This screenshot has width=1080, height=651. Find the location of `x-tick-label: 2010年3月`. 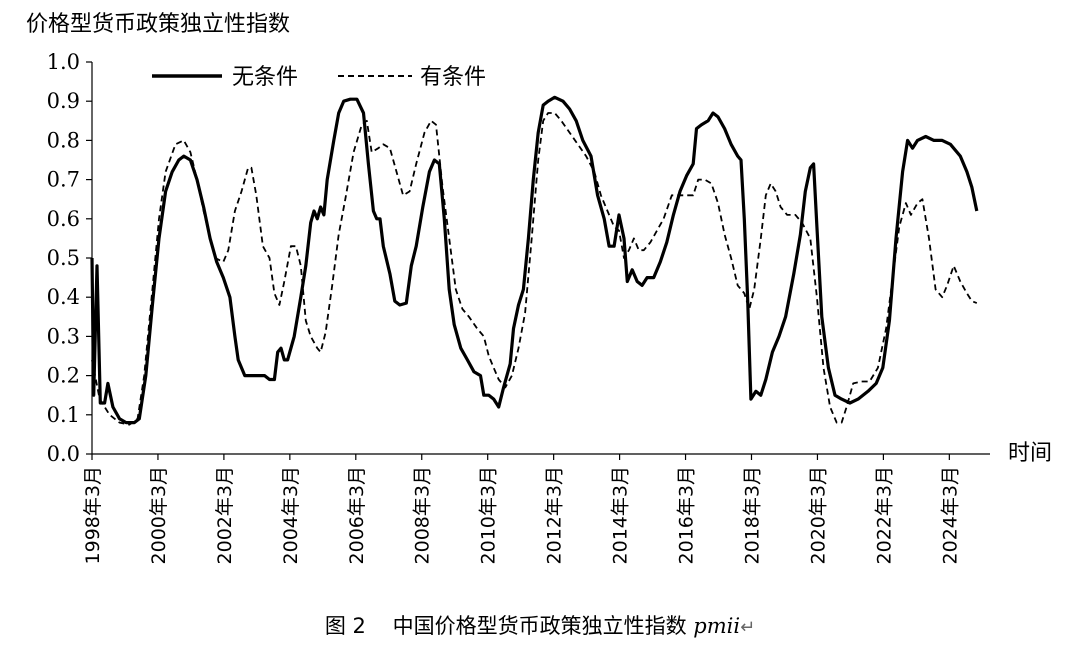

x-tick-label: 2010年3月 is located at coordinates (489, 515).